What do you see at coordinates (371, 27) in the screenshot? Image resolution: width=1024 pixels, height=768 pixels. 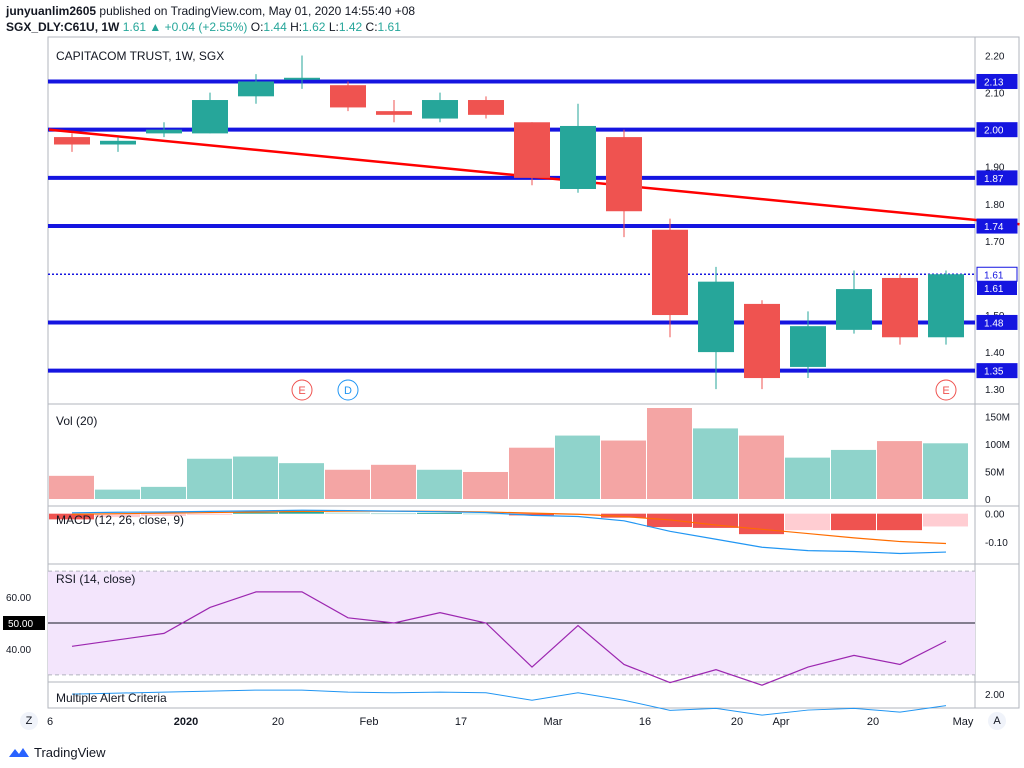 I see `close-label: C:` at bounding box center [371, 27].